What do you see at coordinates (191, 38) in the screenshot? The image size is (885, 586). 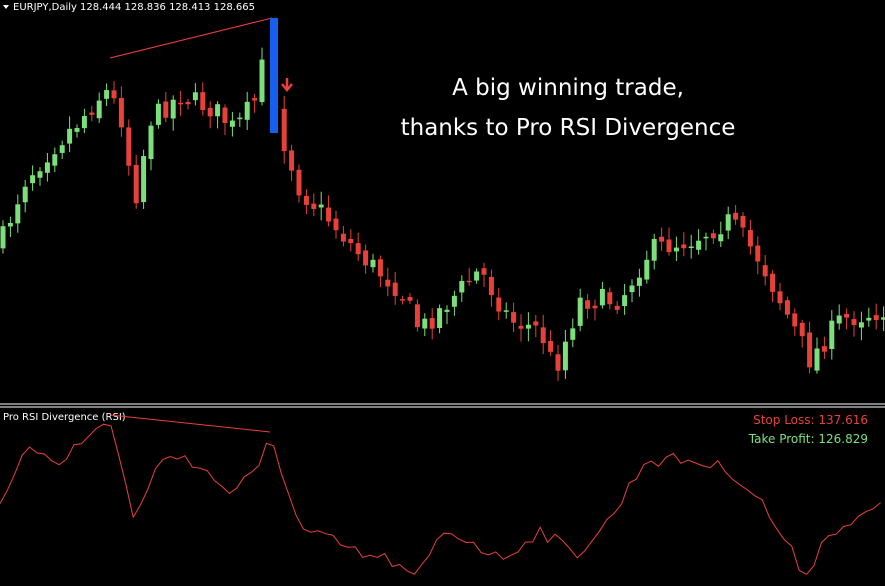 I see `price-divergence-line` at bounding box center [191, 38].